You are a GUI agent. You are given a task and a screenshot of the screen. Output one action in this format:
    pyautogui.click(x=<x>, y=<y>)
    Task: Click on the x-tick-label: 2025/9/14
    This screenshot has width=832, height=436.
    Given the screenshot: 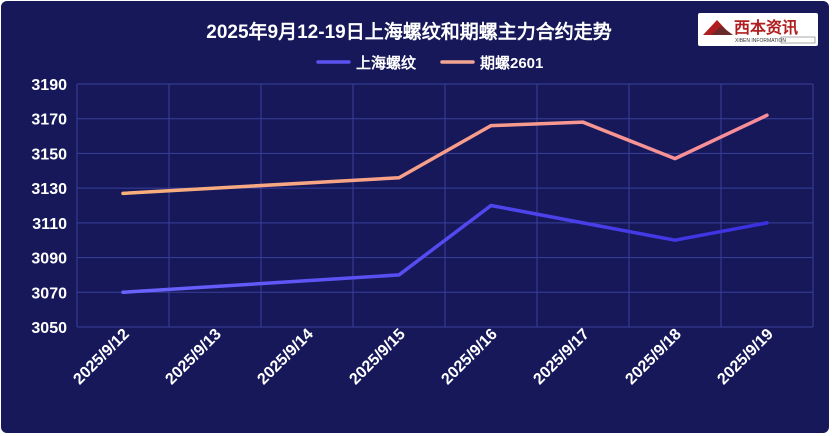 What is the action you would take?
    pyautogui.click(x=285, y=357)
    